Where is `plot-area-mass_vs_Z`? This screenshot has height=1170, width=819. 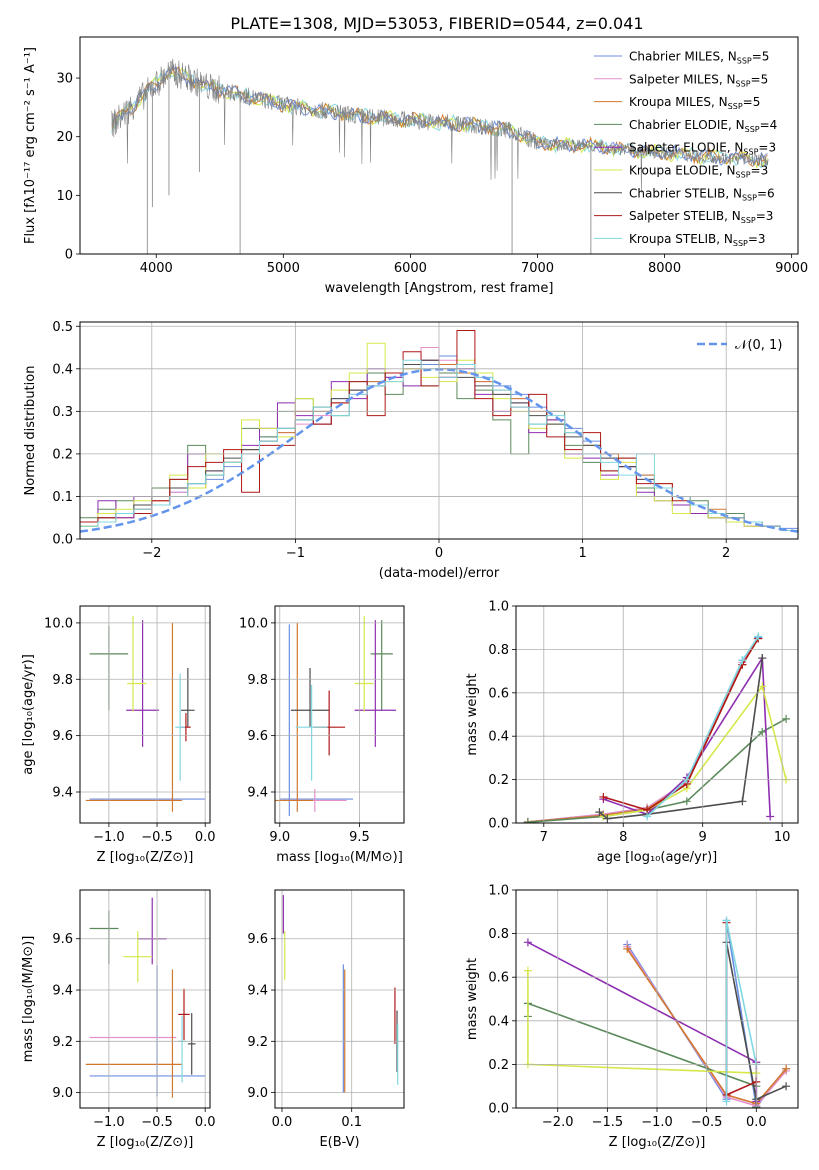 plot-area-mass_vs_Z is located at coordinates (145, 997).